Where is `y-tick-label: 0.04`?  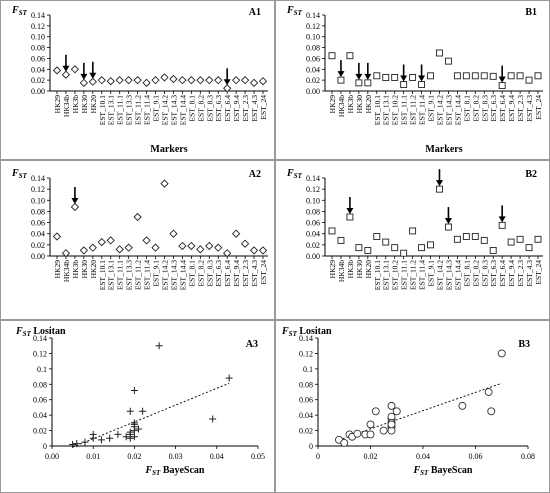
y-tick-label: 0.04 is located at coordinates (306, 415).